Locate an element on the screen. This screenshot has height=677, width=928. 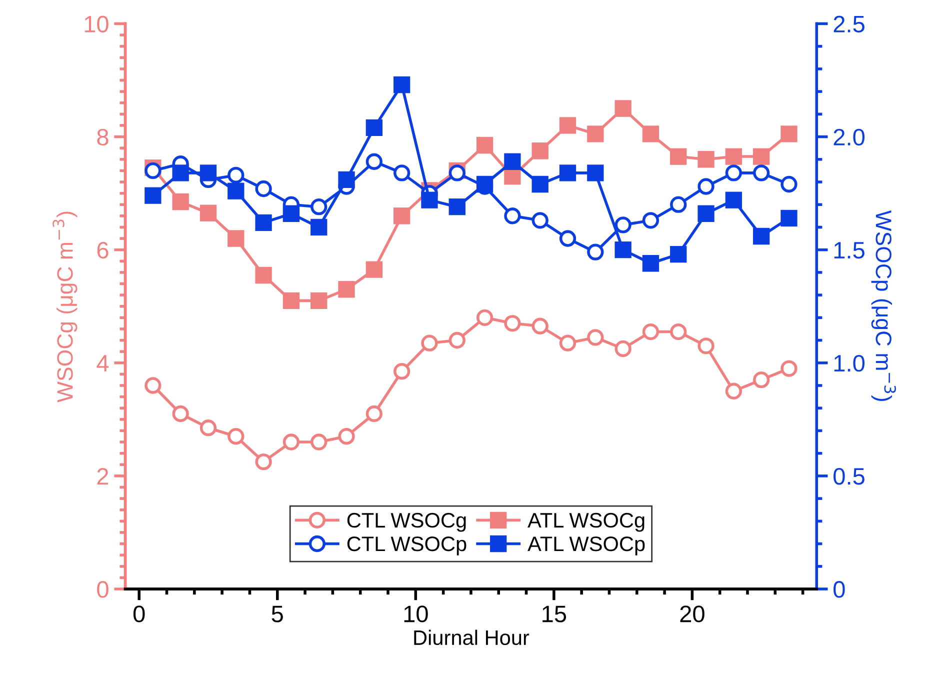
x-tick-label: 10 is located at coordinates (416, 614).